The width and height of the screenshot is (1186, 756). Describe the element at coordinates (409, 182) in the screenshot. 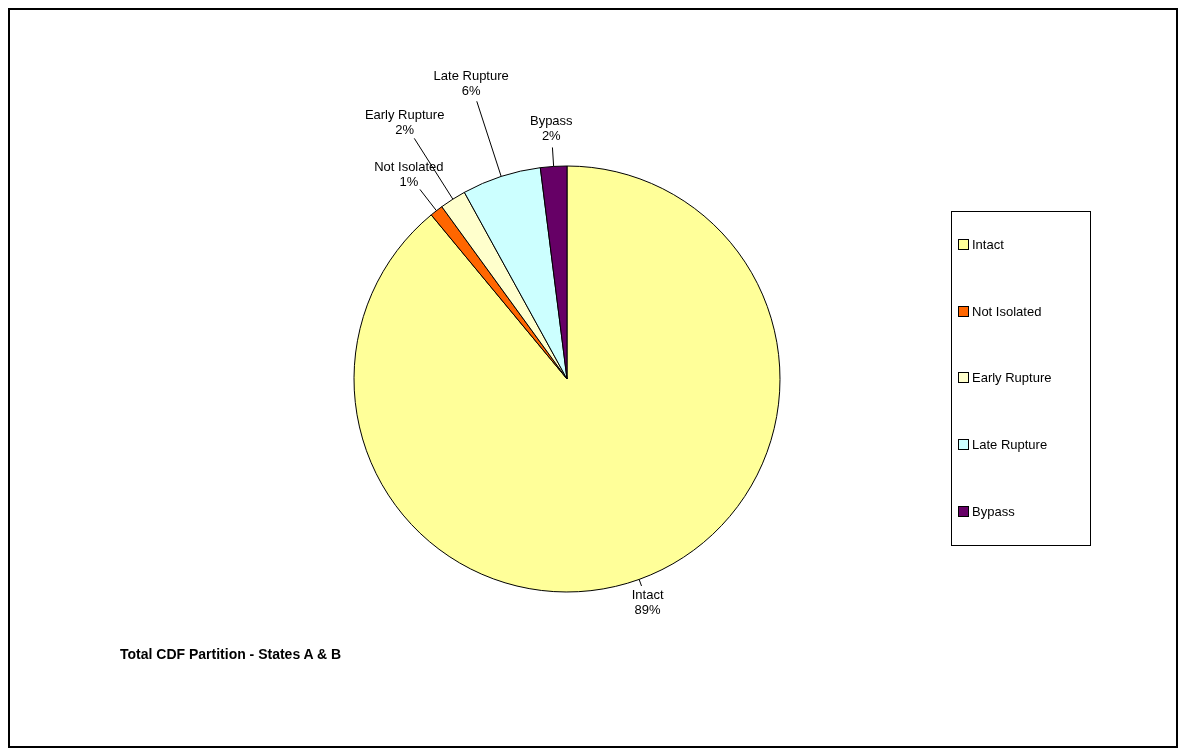

I see `data-label: 1%` at that location.